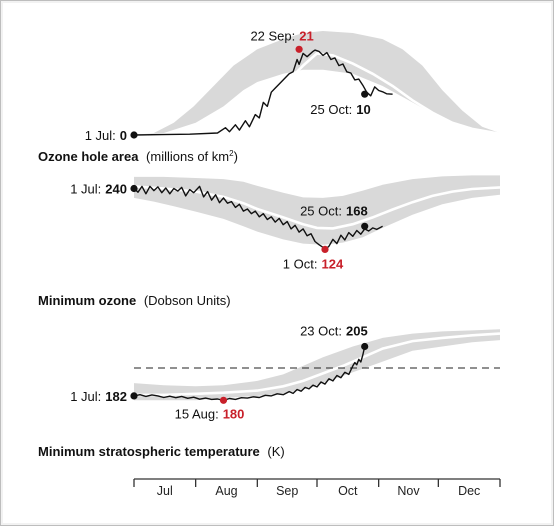 Image resolution: width=554 pixels, height=526 pixels. Describe the element at coordinates (134, 300) in the screenshot. I see `minimum-ozone-title: Minimum ozone (Dobson Units)` at that location.